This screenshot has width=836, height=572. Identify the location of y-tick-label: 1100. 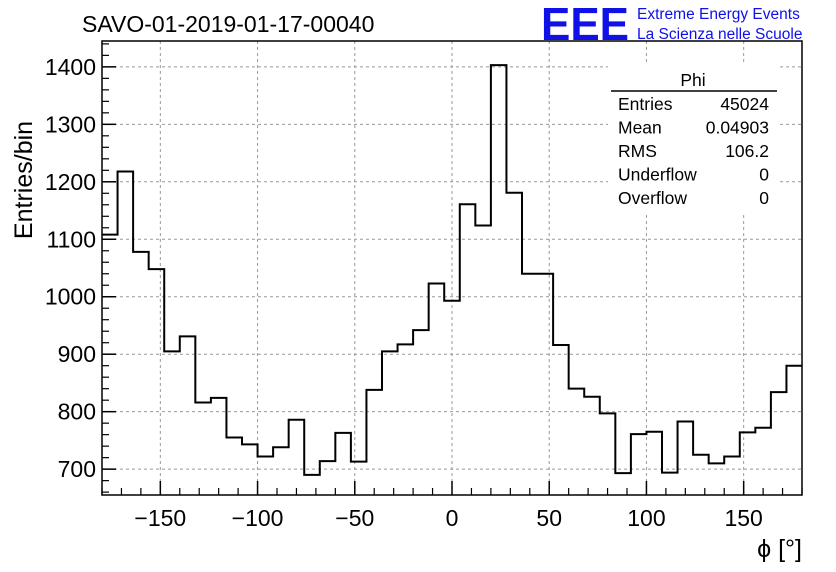
(71, 239).